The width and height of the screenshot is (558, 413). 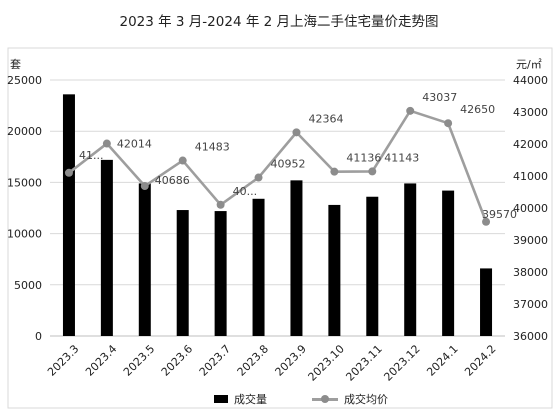 I want to click on right-tick-label: 41000, so click(x=530, y=176).